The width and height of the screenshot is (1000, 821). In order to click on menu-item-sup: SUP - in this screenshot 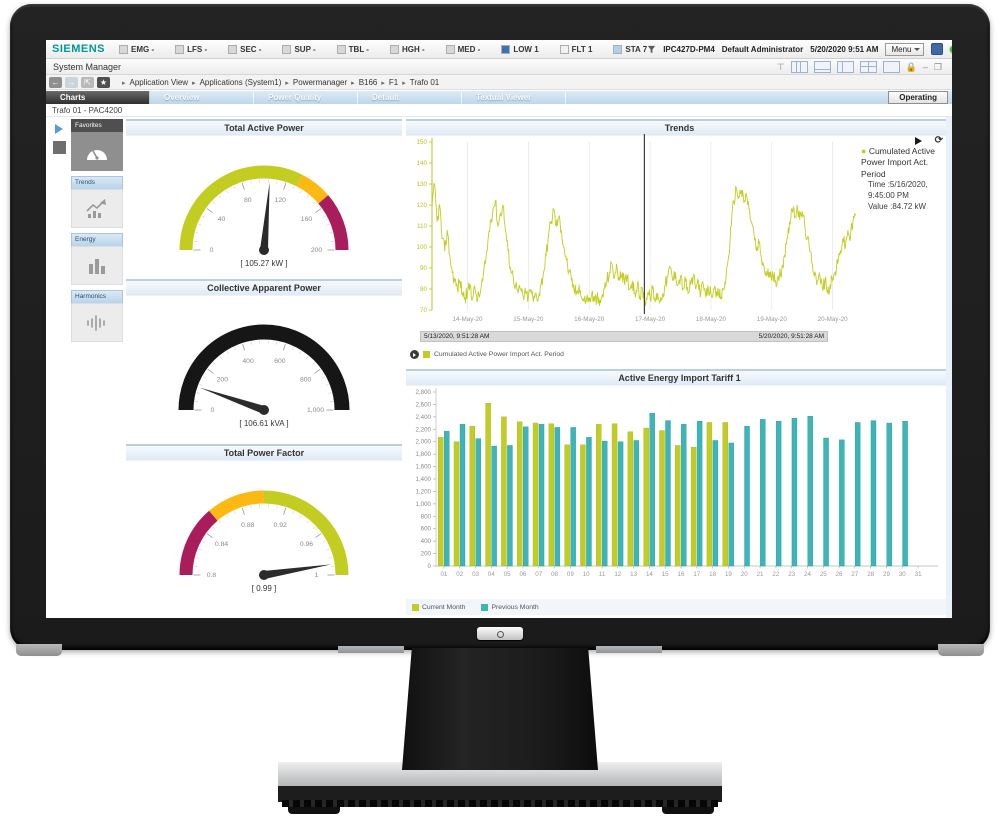, I will do `click(299, 49)`.